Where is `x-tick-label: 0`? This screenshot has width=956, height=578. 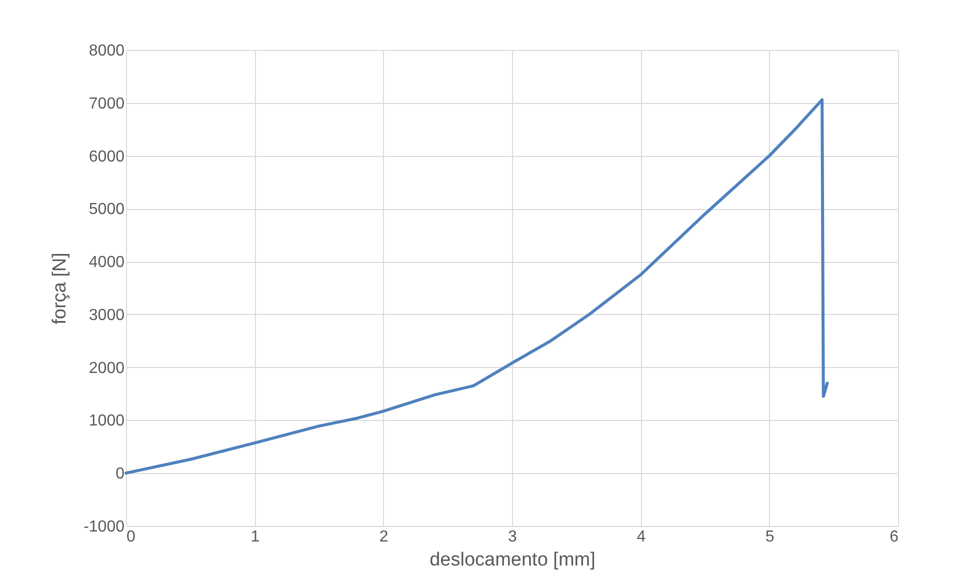 x-tick-label: 0 is located at coordinates (131, 537).